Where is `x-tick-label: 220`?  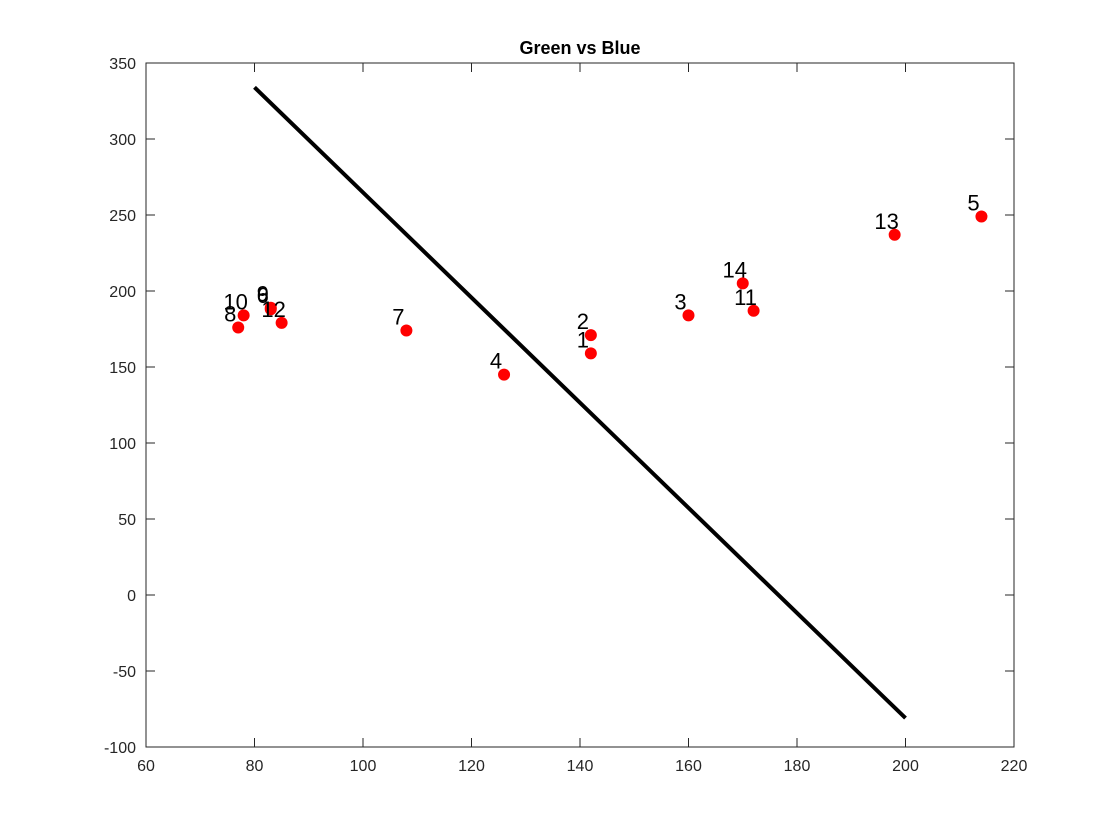 x-tick-label: 220 is located at coordinates (1014, 766).